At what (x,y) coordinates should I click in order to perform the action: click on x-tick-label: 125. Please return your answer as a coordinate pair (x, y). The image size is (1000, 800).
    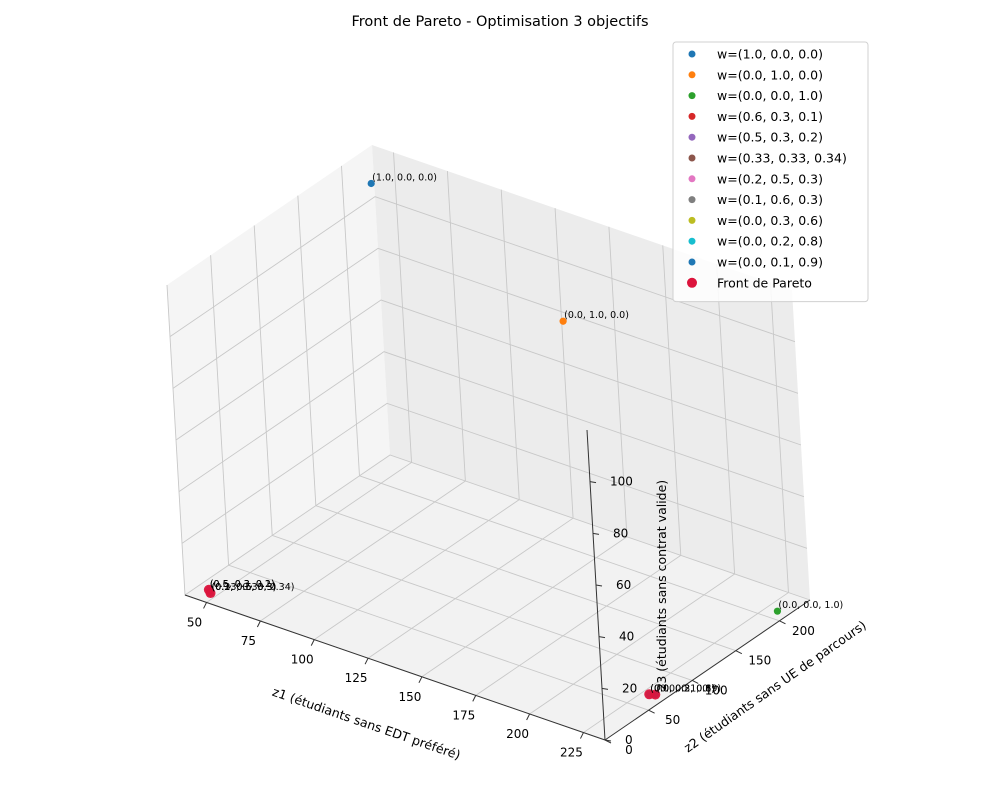
    Looking at the image, I should click on (356, 678).